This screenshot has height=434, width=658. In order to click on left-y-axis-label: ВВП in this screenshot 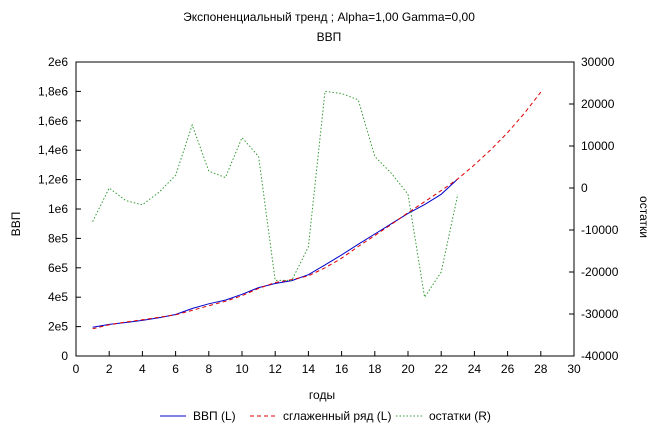, I will do `click(16, 224)`.